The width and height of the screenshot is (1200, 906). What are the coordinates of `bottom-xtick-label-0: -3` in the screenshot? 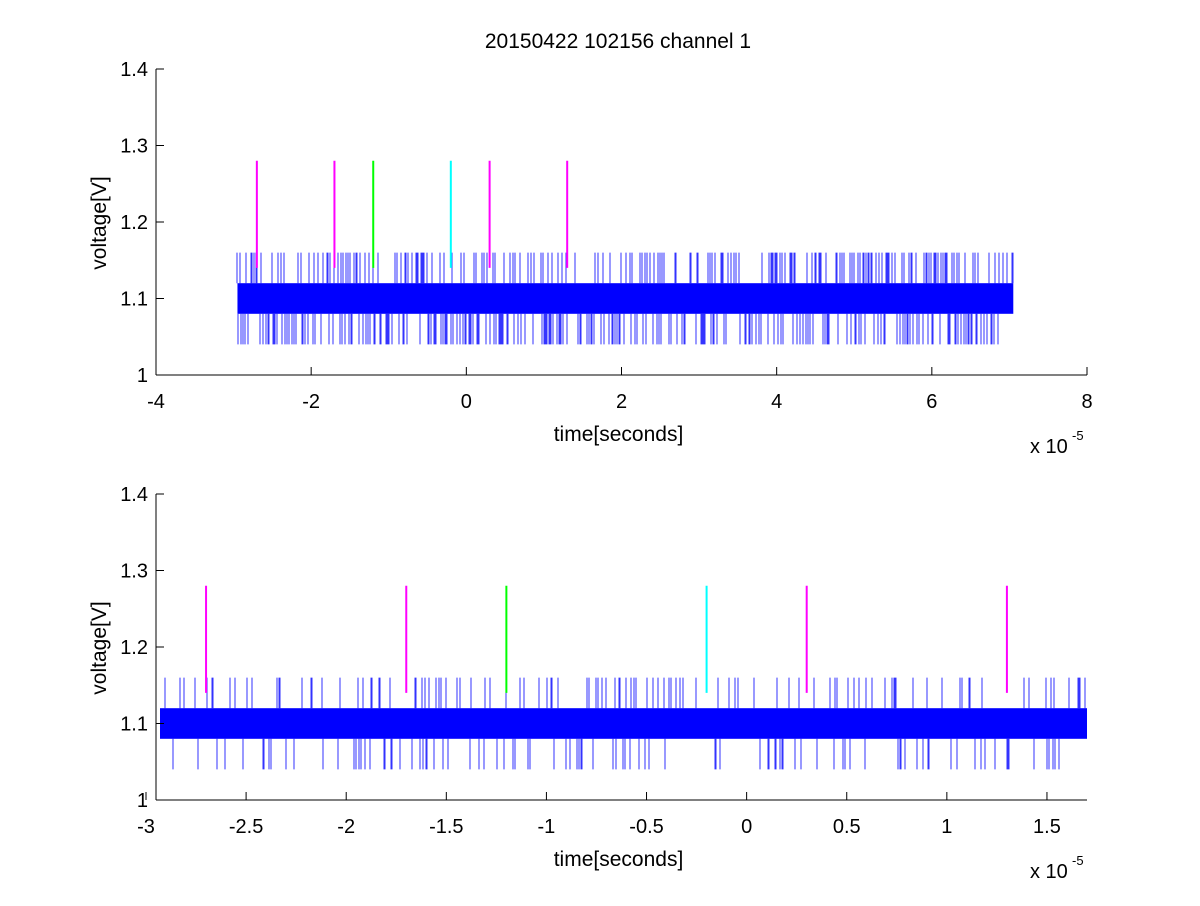 It's located at (146, 827).